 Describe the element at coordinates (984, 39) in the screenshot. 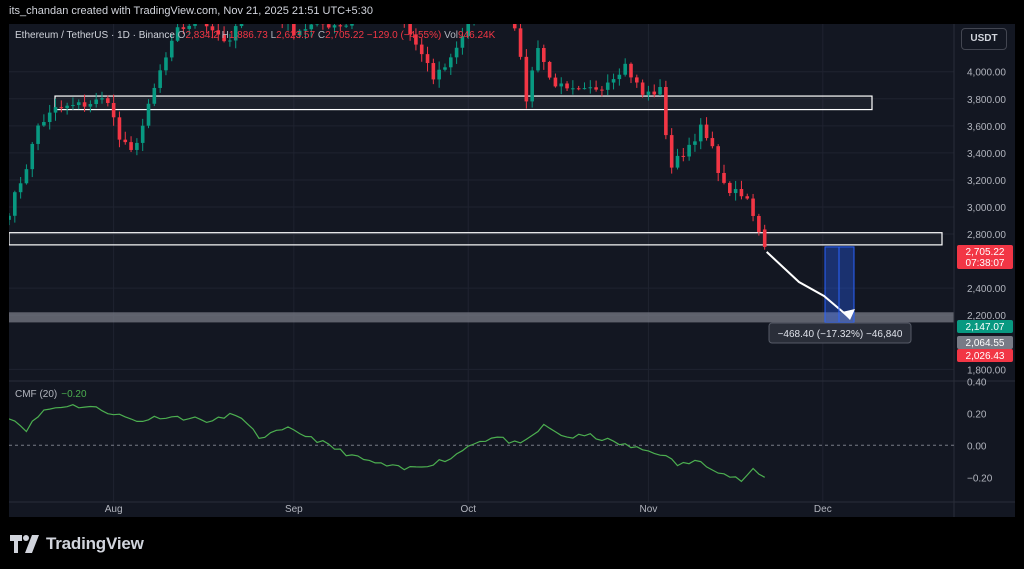

I see `currency-button: USDT` at that location.